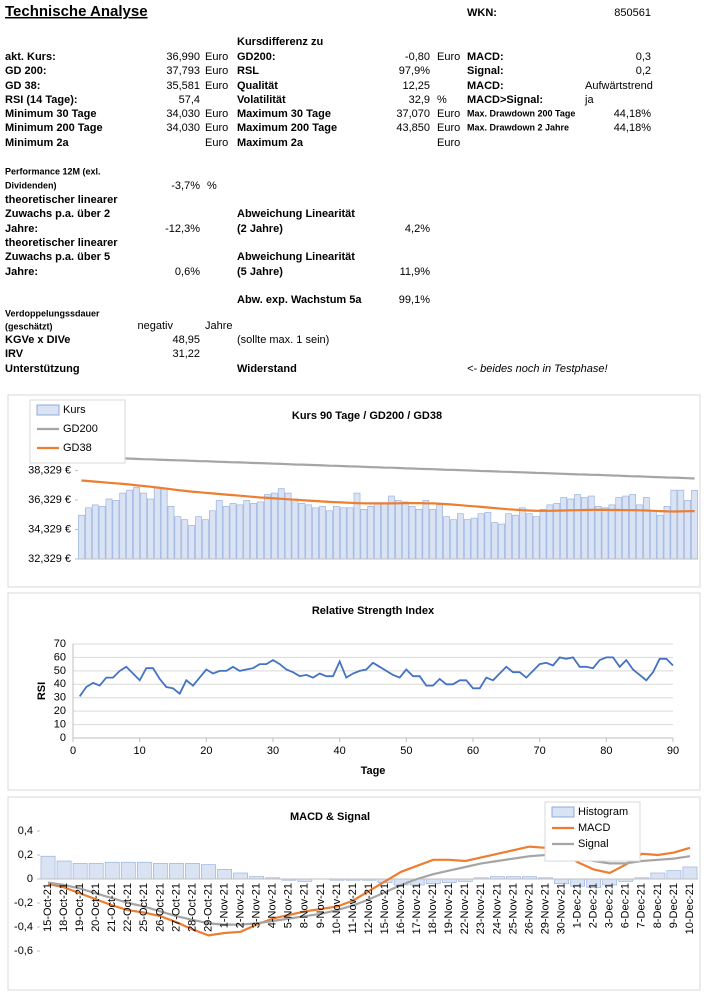 Image resolution: width=706 pixels, height=998 pixels. What do you see at coordinates (208, 907) in the screenshot?
I see `x-tick-label: 29-Oct-21` at bounding box center [208, 907].